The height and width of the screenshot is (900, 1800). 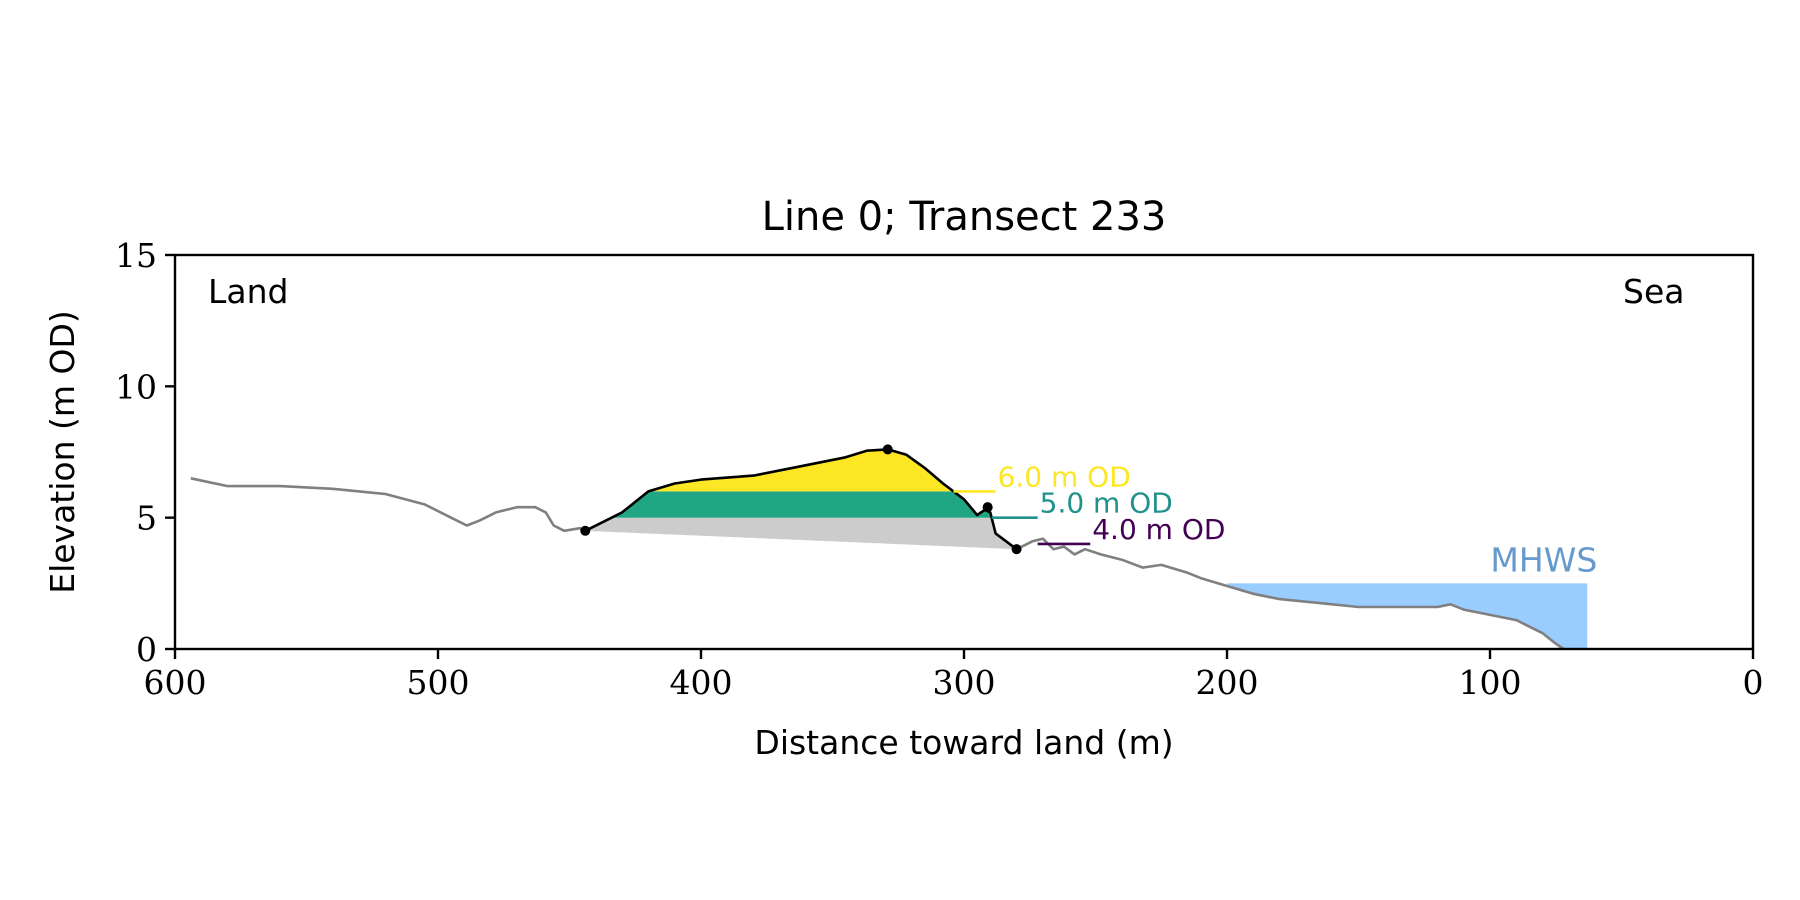 I want to click on fill-5-6m, so click(x=801, y=504).